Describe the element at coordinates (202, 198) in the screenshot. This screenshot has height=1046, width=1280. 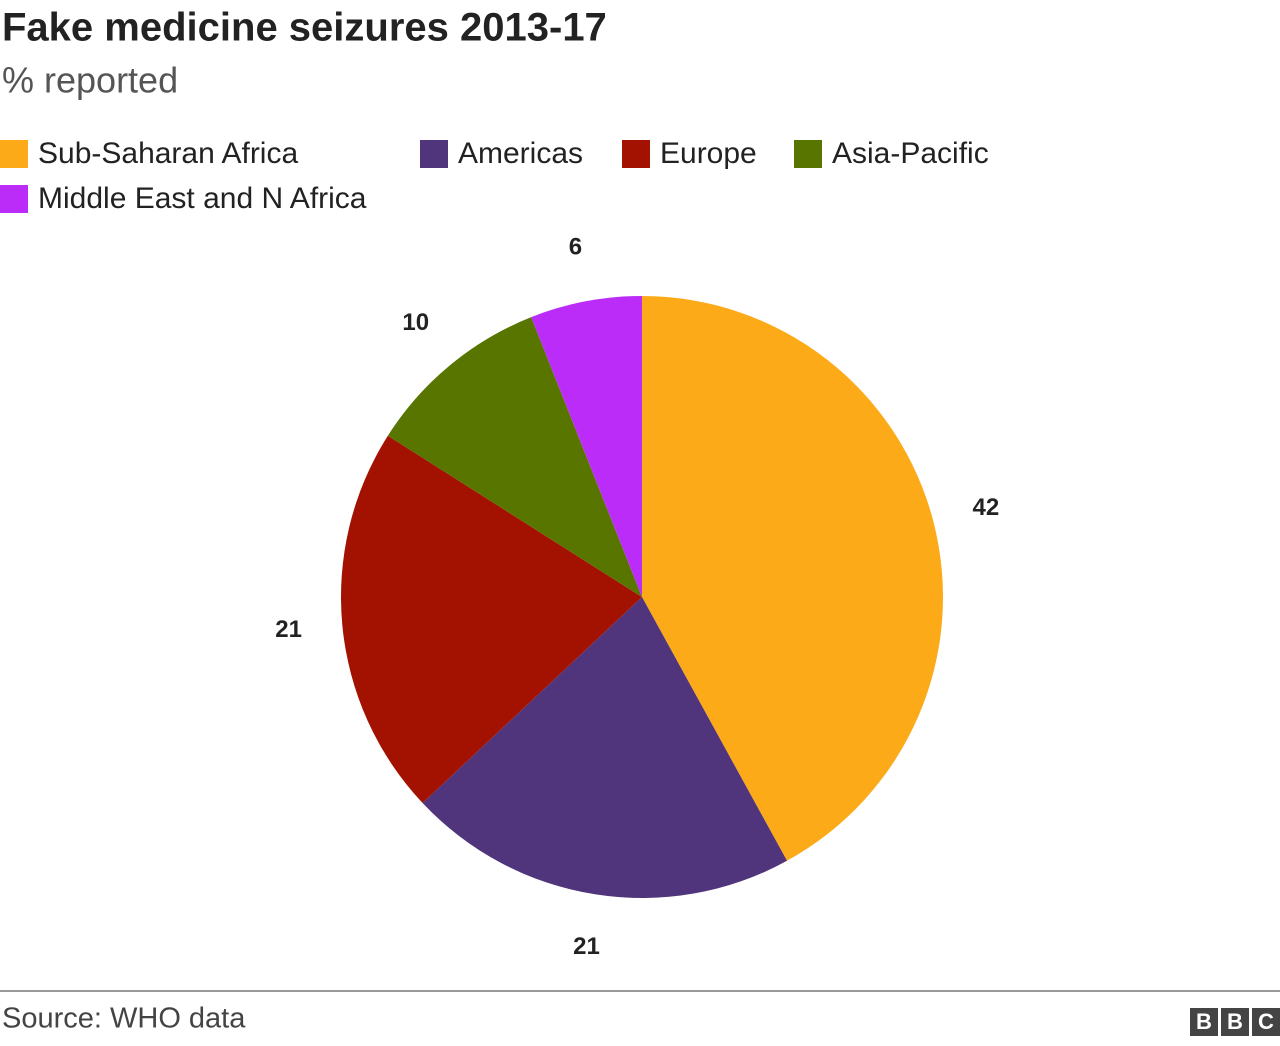
I see `legend-label: Middle East and N Africa` at that location.